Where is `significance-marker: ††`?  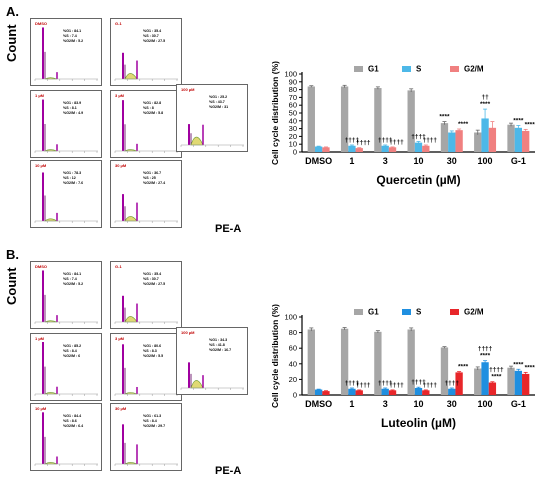 significance-marker: †† is located at coordinates (485, 97).